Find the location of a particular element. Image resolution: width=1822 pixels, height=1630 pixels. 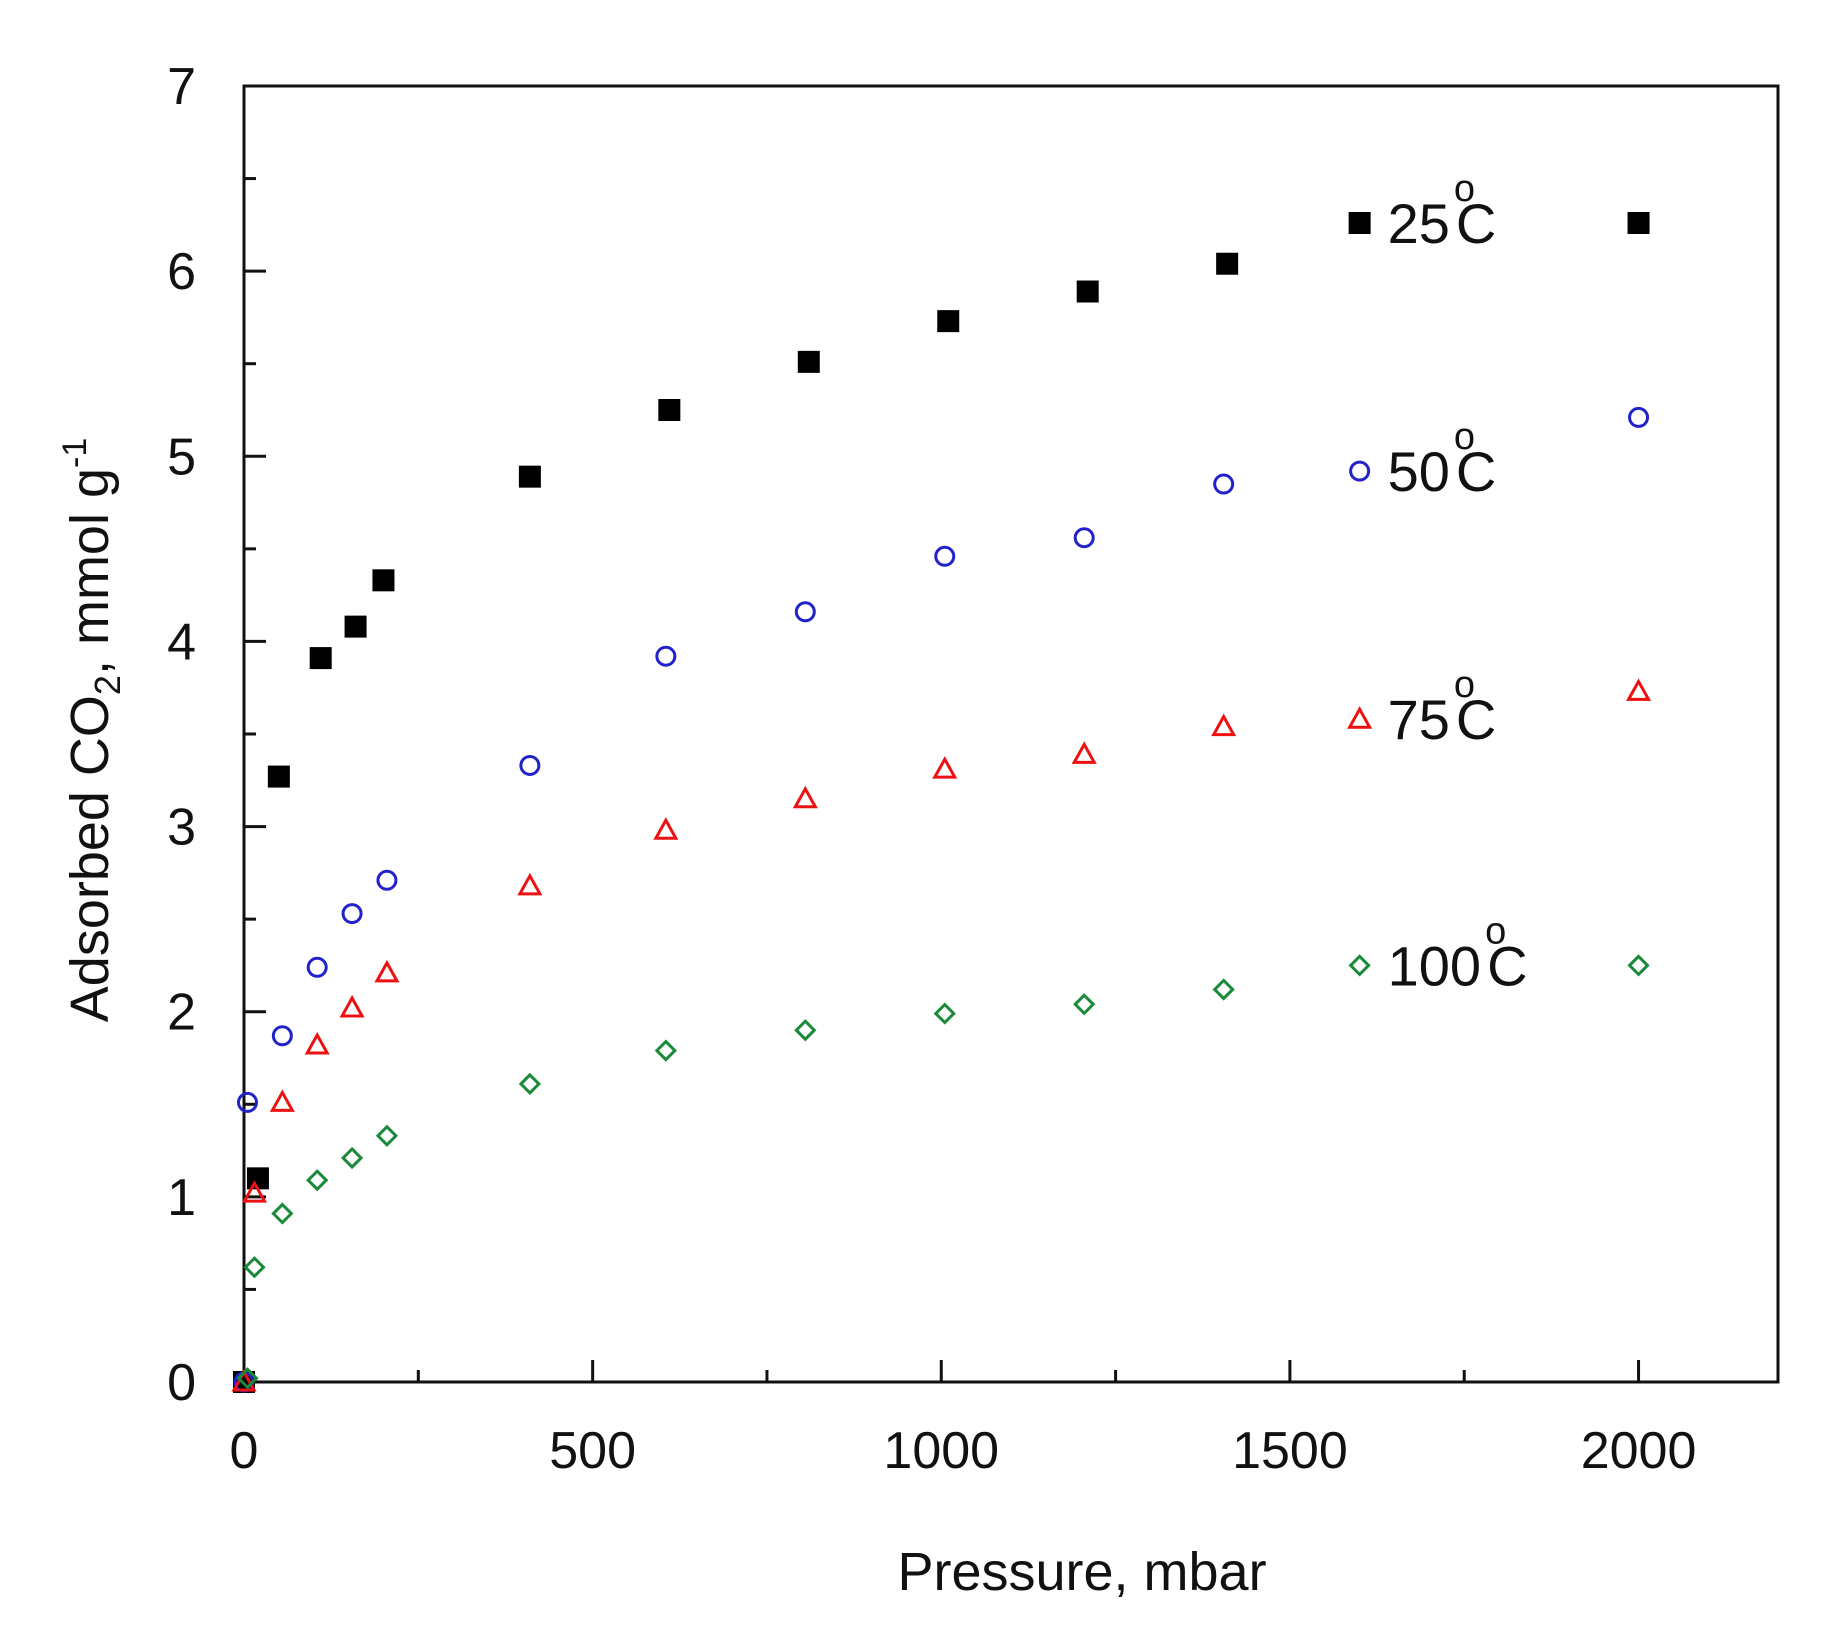

y-tick-label: 6 is located at coordinates (181, 272).